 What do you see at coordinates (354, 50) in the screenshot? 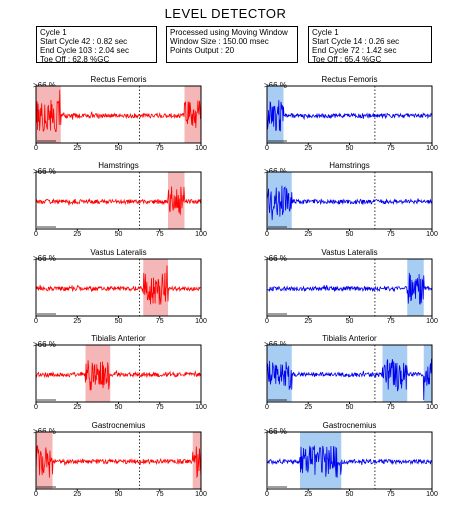
I see `info-line: End Cycle 72 : 1.42 sec` at bounding box center [354, 50].